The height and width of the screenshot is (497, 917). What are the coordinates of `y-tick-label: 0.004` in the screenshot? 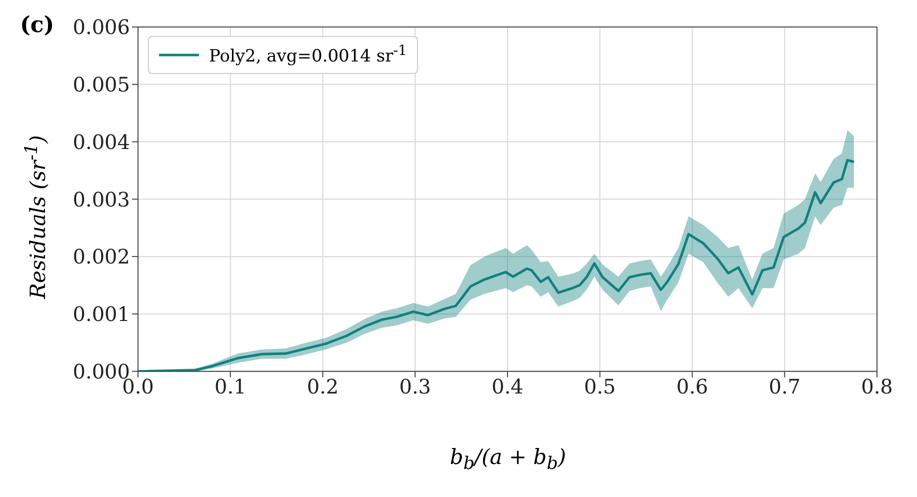 It's located at (101, 142).